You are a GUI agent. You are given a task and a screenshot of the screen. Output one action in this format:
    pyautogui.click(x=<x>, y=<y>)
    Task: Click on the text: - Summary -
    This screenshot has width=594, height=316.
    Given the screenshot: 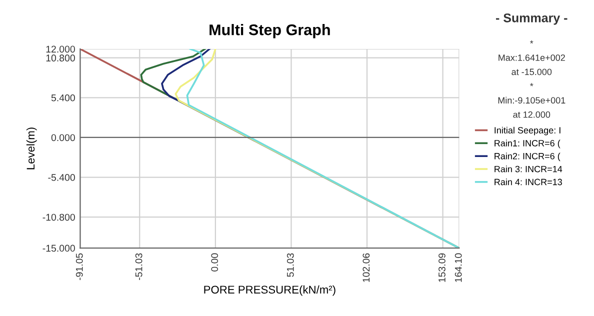 What is the action you would take?
    pyautogui.click(x=532, y=19)
    